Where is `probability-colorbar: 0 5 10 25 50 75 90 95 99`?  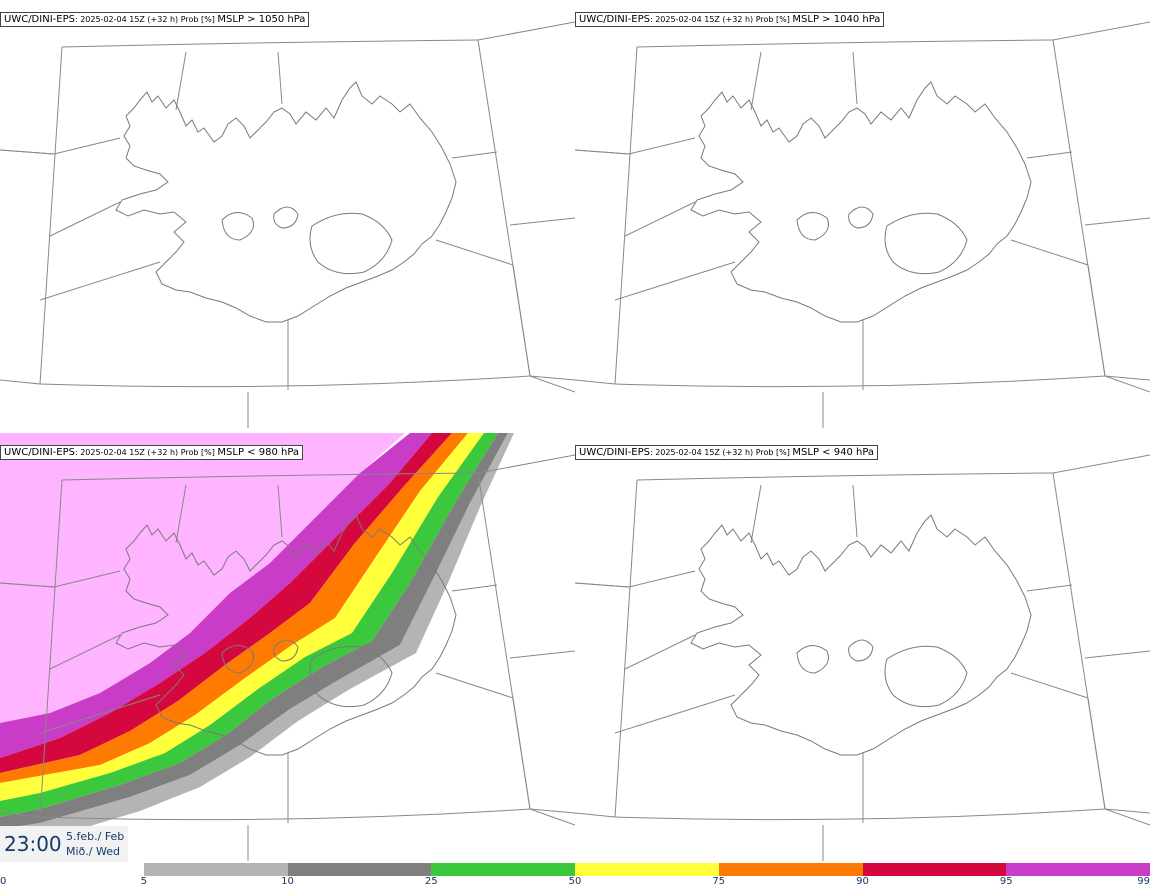 probability-colorbar: 0 5 10 25 50 75 90 95 99 is located at coordinates (575, 876).